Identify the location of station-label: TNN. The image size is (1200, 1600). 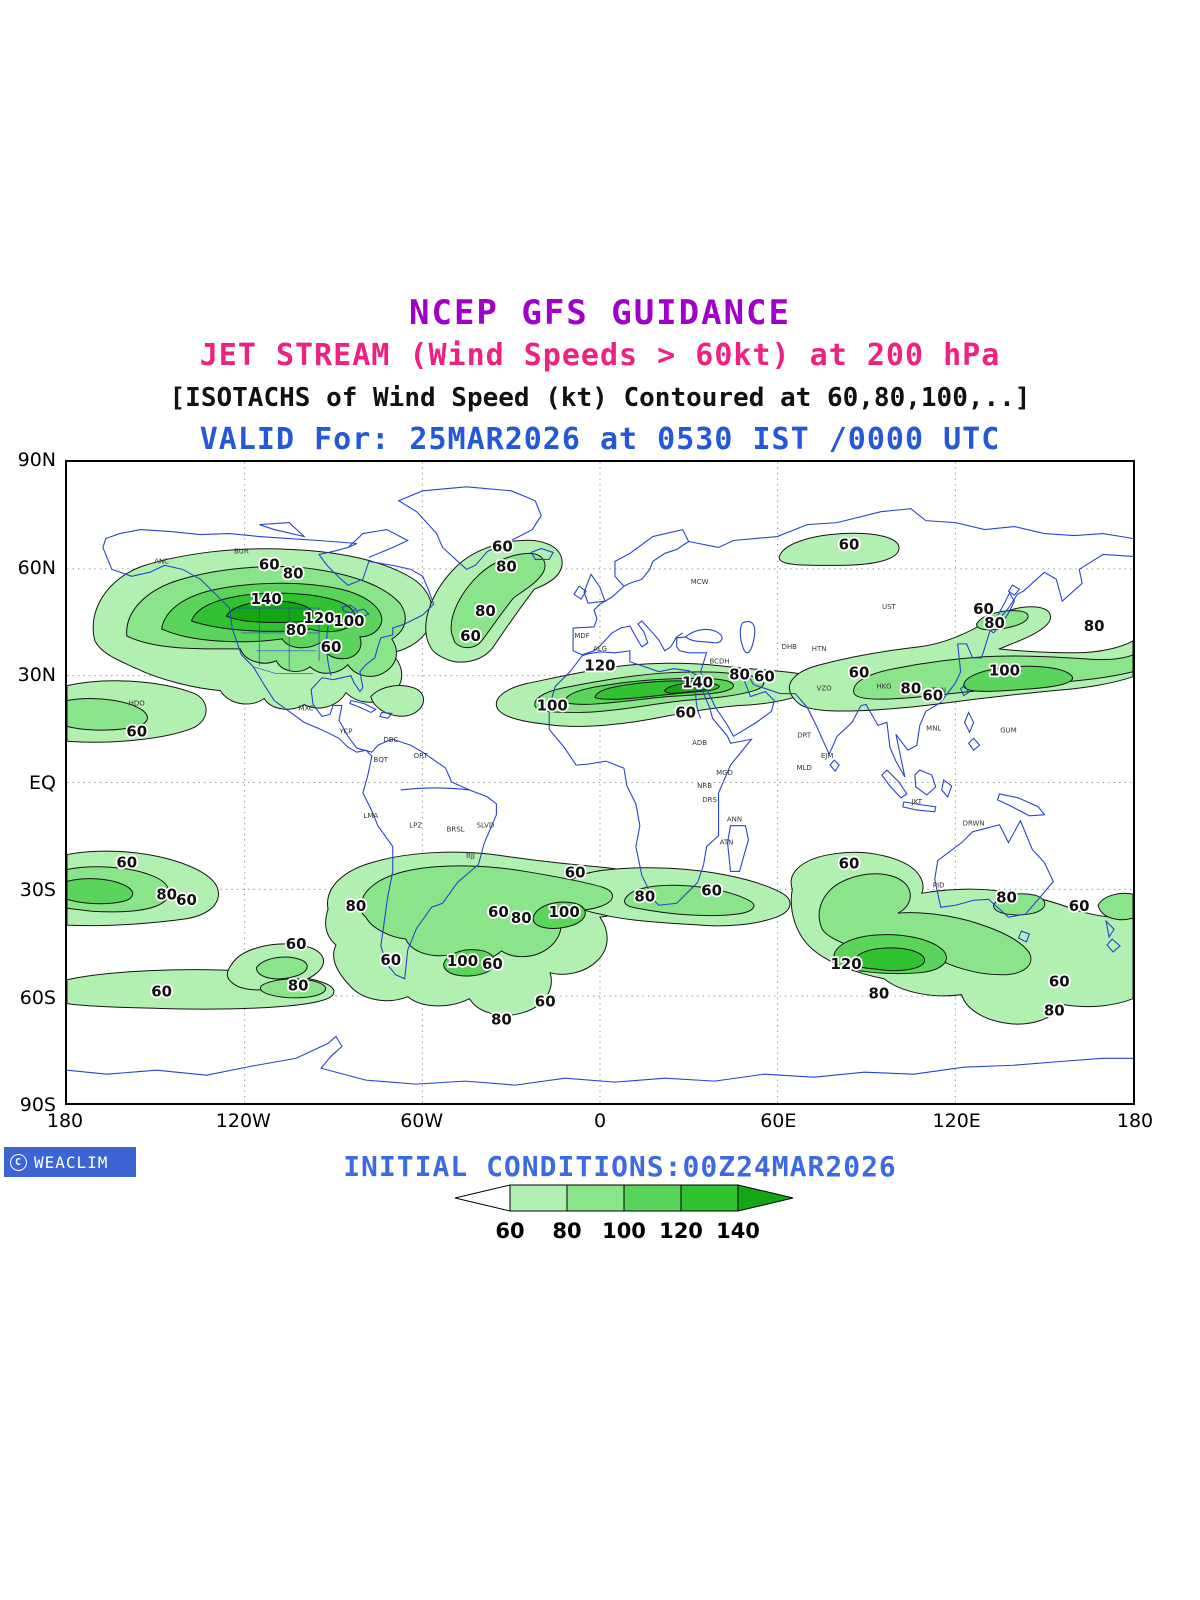
(938, 691).